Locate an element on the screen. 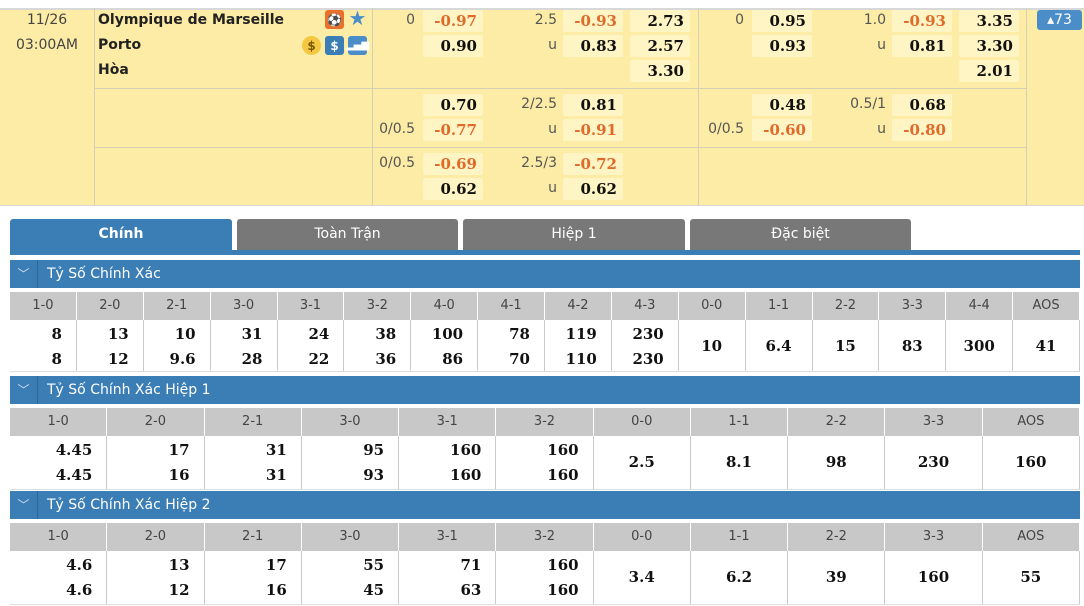  score-cell: 6.4 is located at coordinates (779, 345).